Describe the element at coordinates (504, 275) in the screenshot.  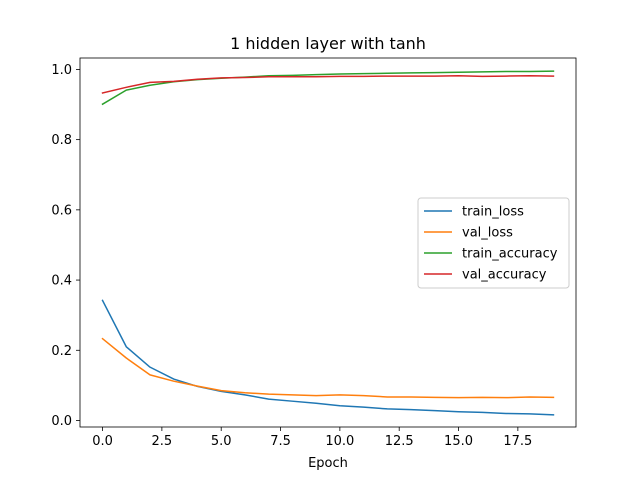
I see `legend-label-val-accuracy: val_accuracy` at that location.